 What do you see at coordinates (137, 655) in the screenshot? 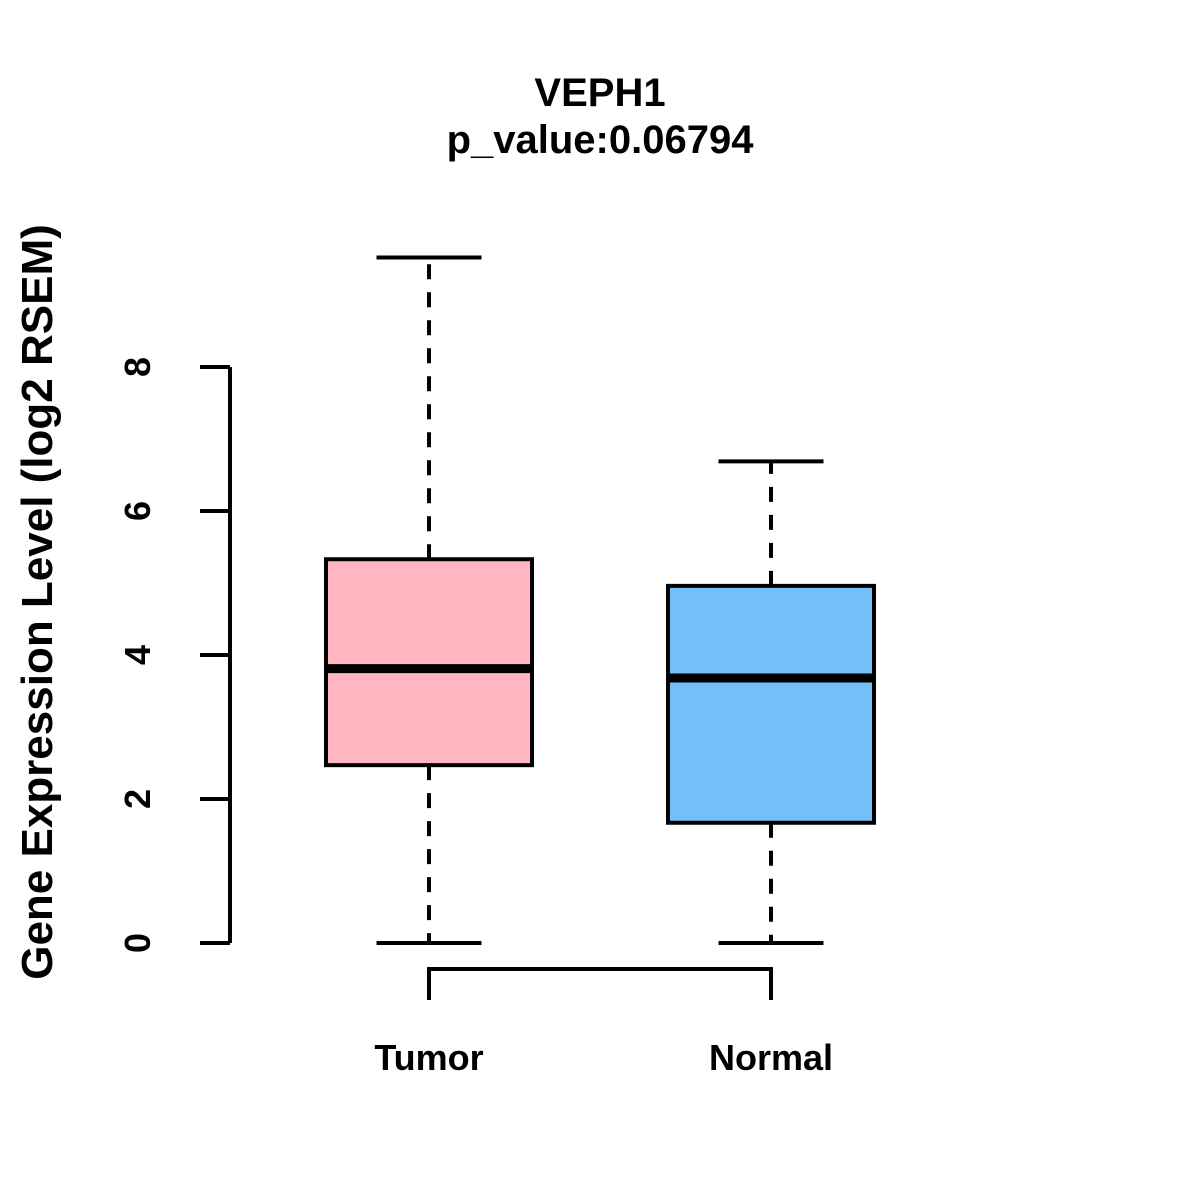
I see `y-axis-tick-label: 4` at bounding box center [137, 655].